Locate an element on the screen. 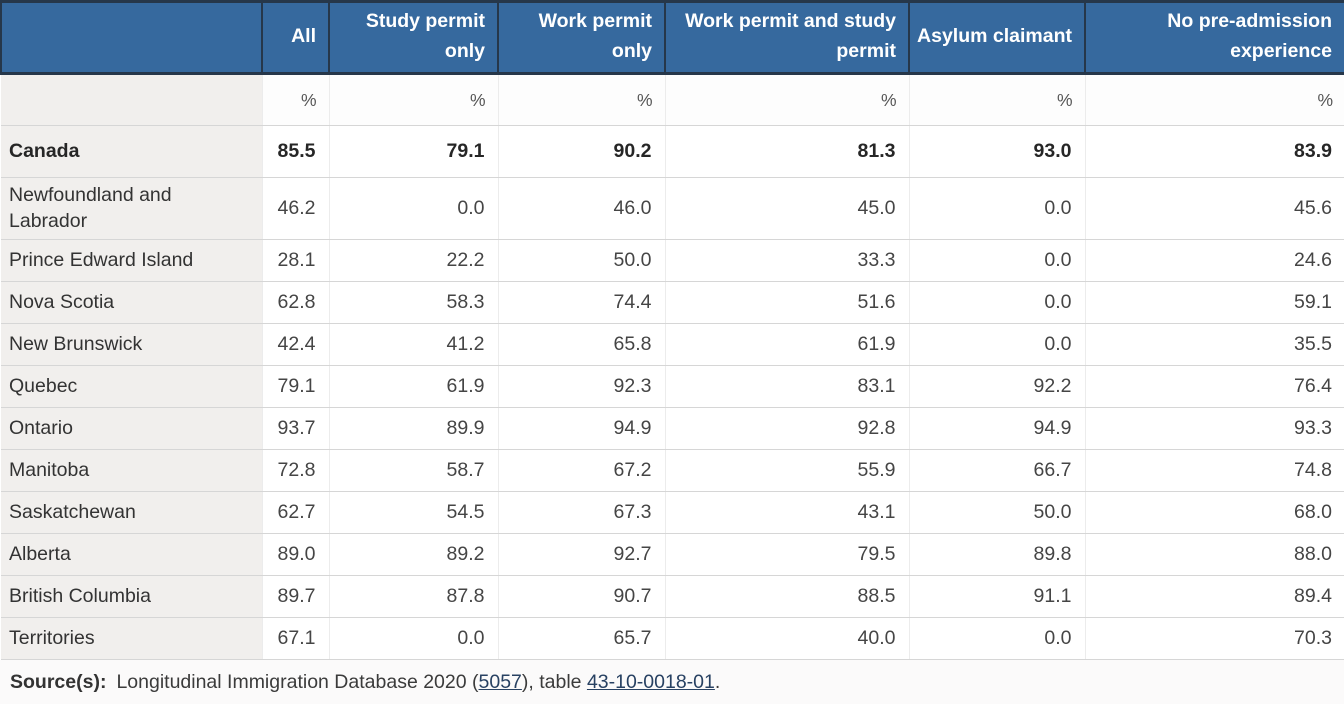 The width and height of the screenshot is (1344, 704). table-row: Territories 67.1 0.0 65.7 40.0 0.0 70.3 is located at coordinates (672, 639).